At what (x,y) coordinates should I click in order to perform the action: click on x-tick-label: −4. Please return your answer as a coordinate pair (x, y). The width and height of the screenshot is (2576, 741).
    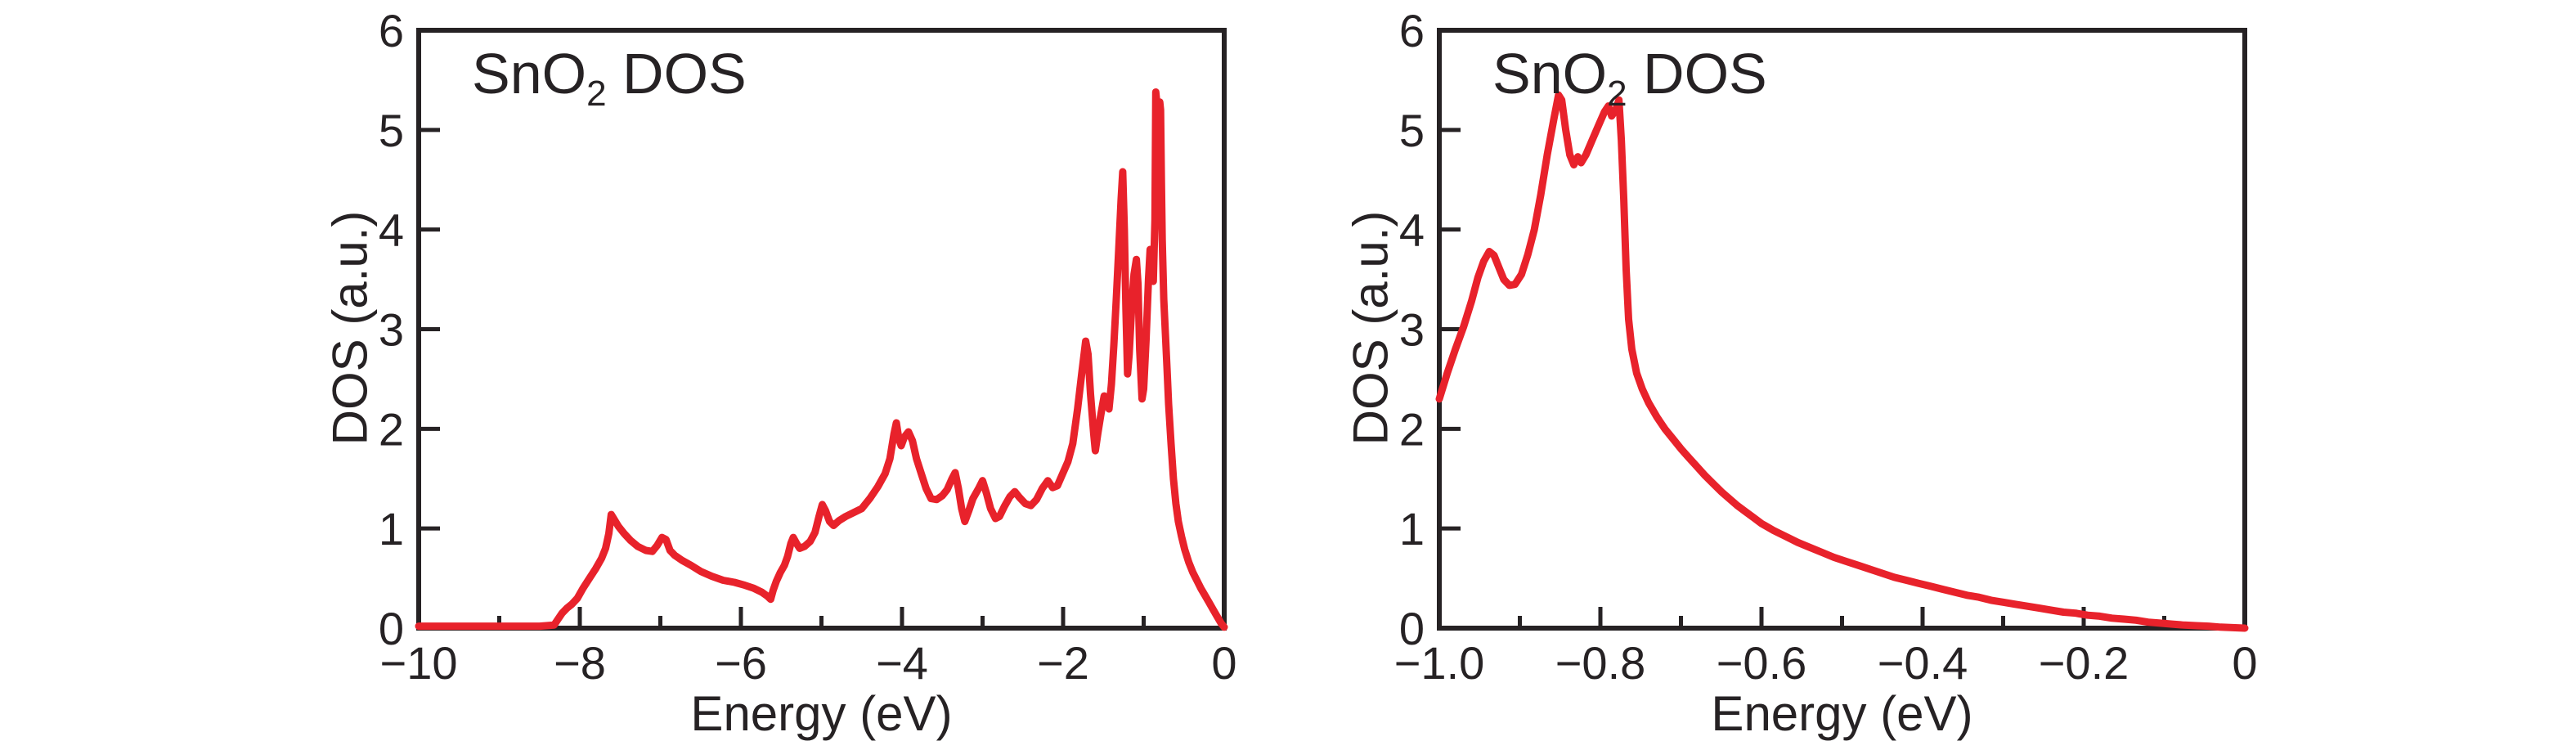
    Looking at the image, I should click on (902, 663).